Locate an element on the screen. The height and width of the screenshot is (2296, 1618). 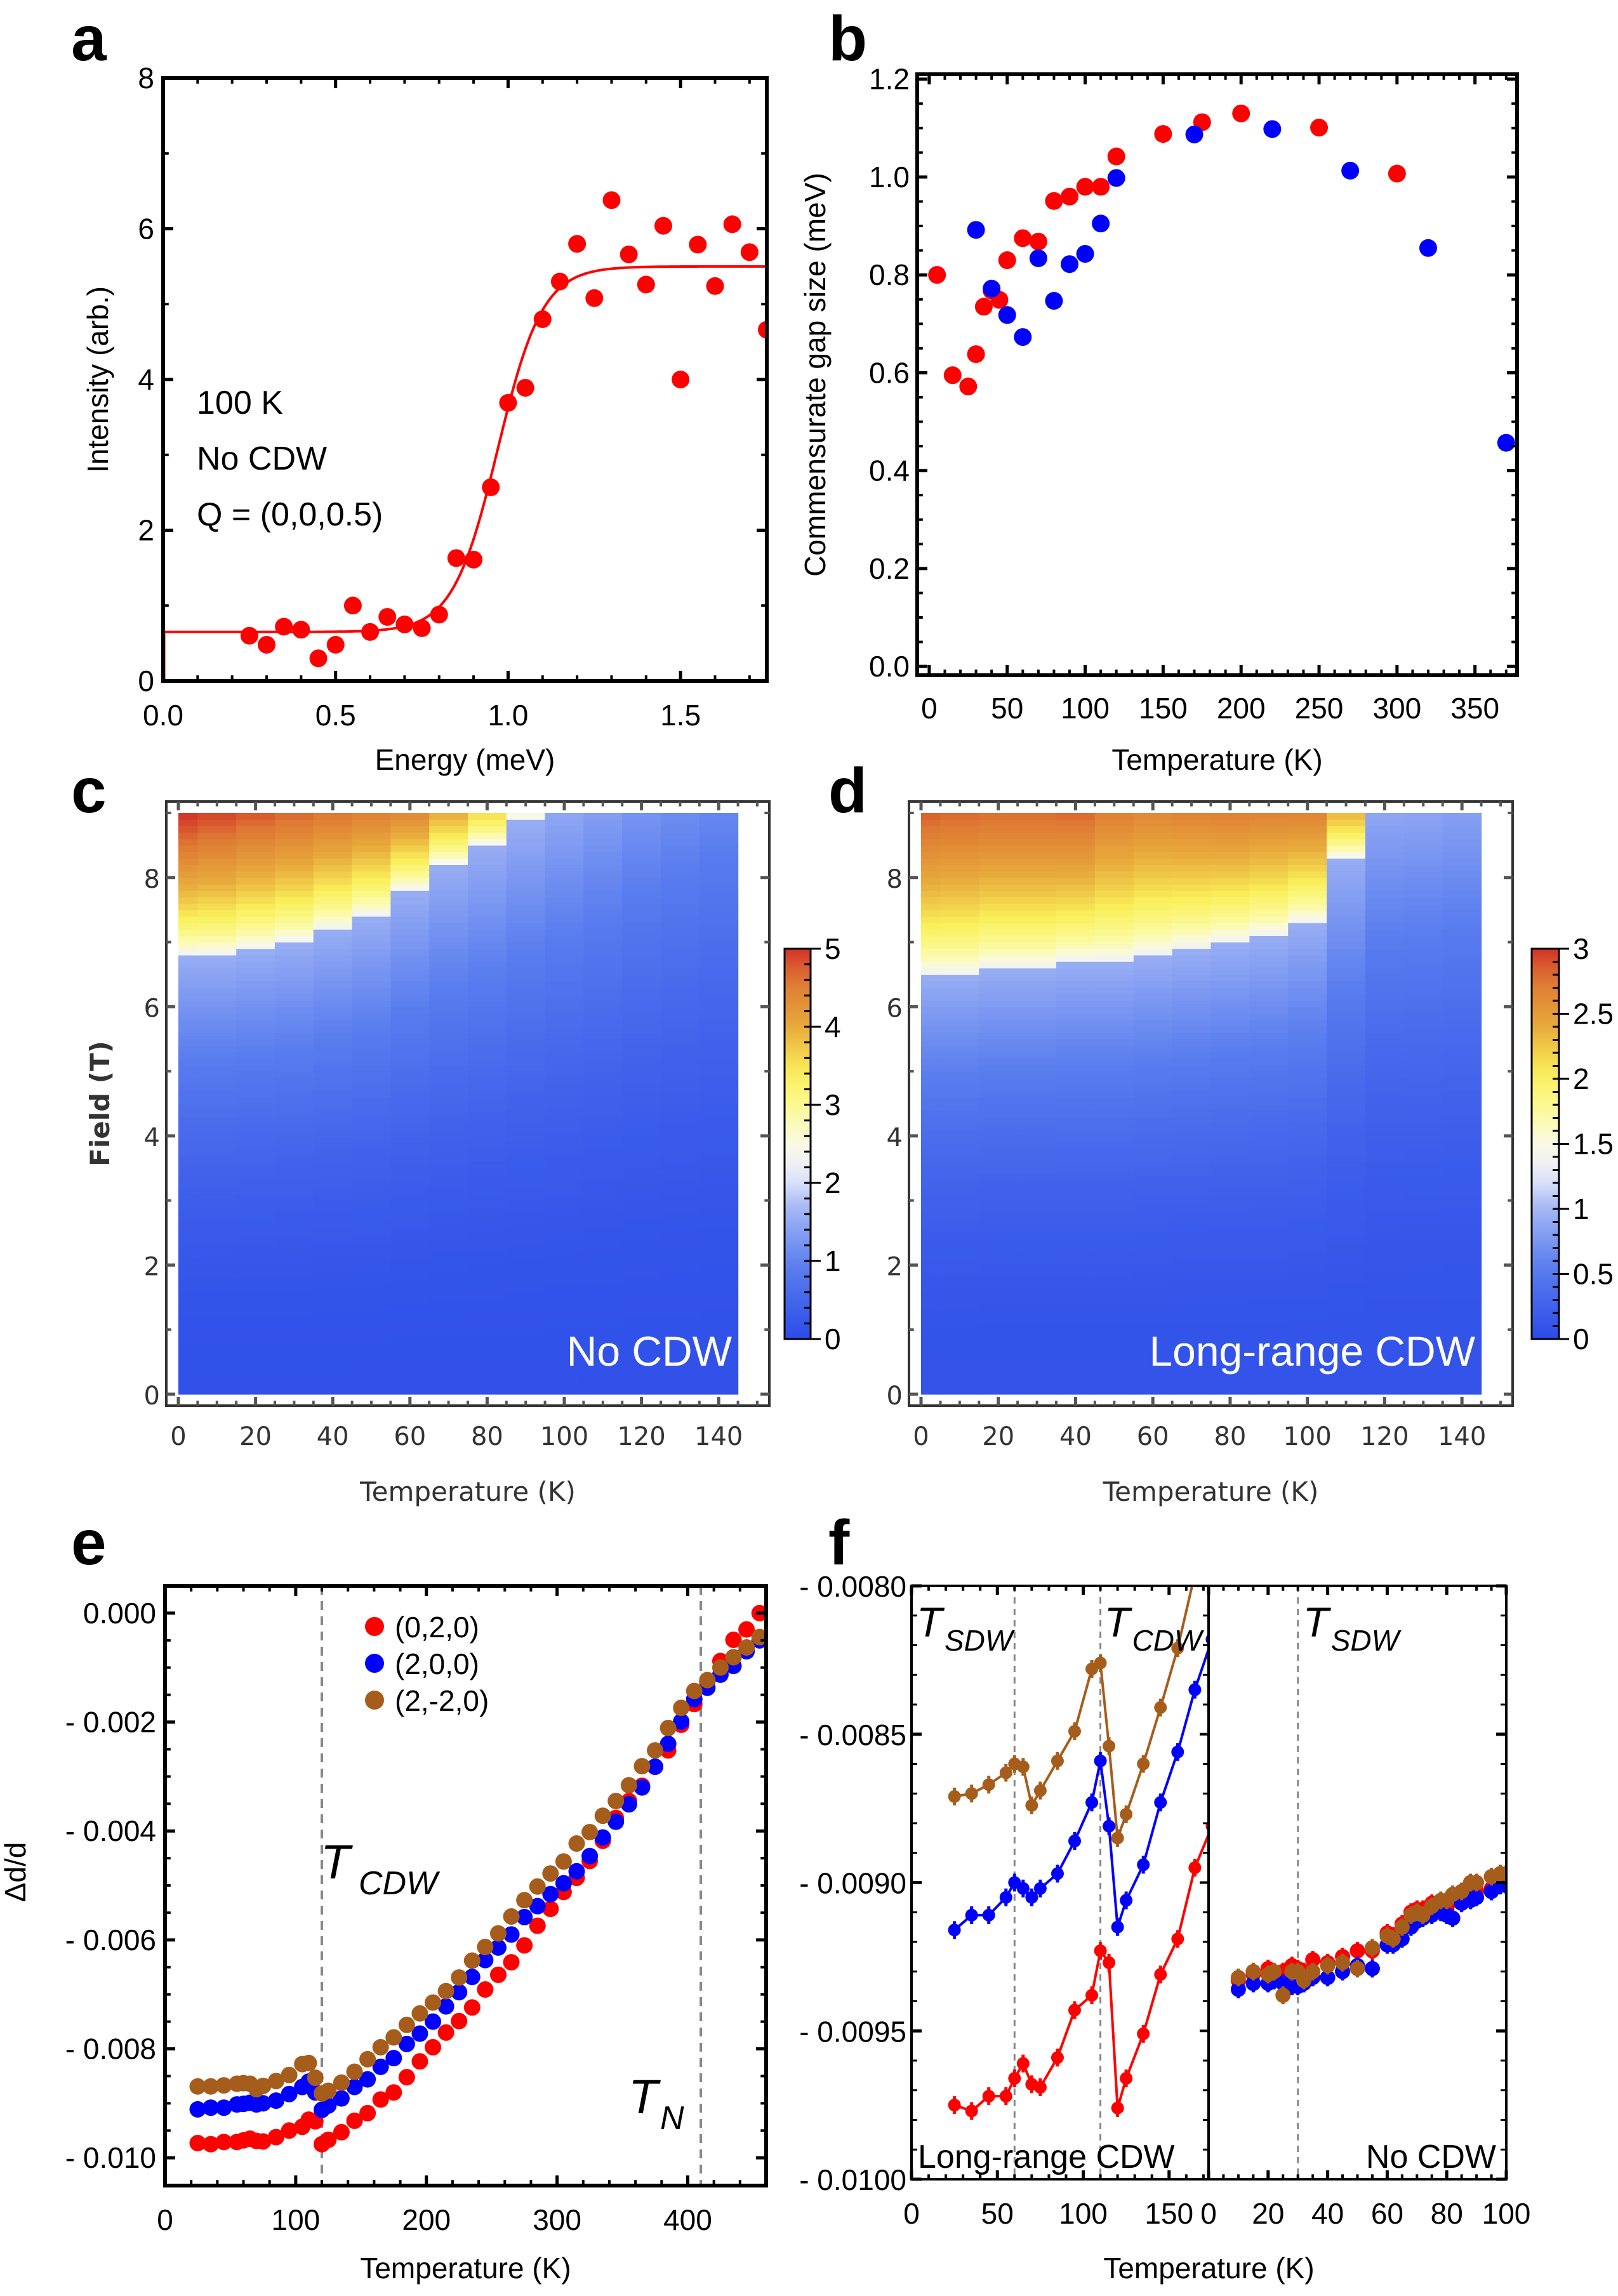
panel-f-left-xtick-label: 100 is located at coordinates (1083, 2214).